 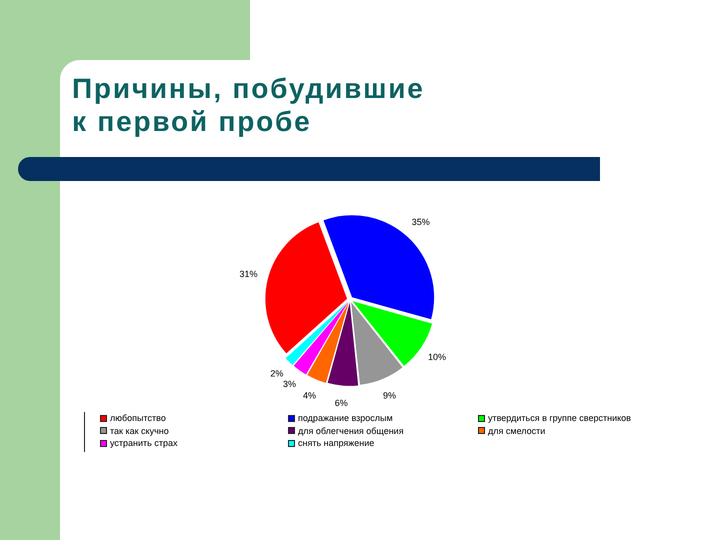 I want to click on legend-label: для облегчения общения, so click(x=351, y=430).